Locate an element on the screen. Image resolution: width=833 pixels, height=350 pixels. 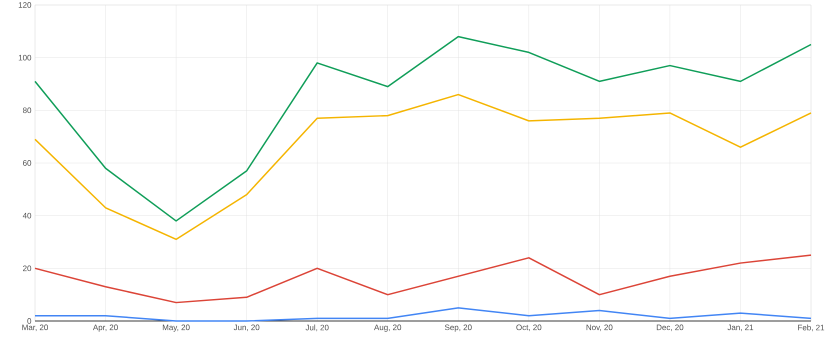
line-series is located at coordinates (423, 314).